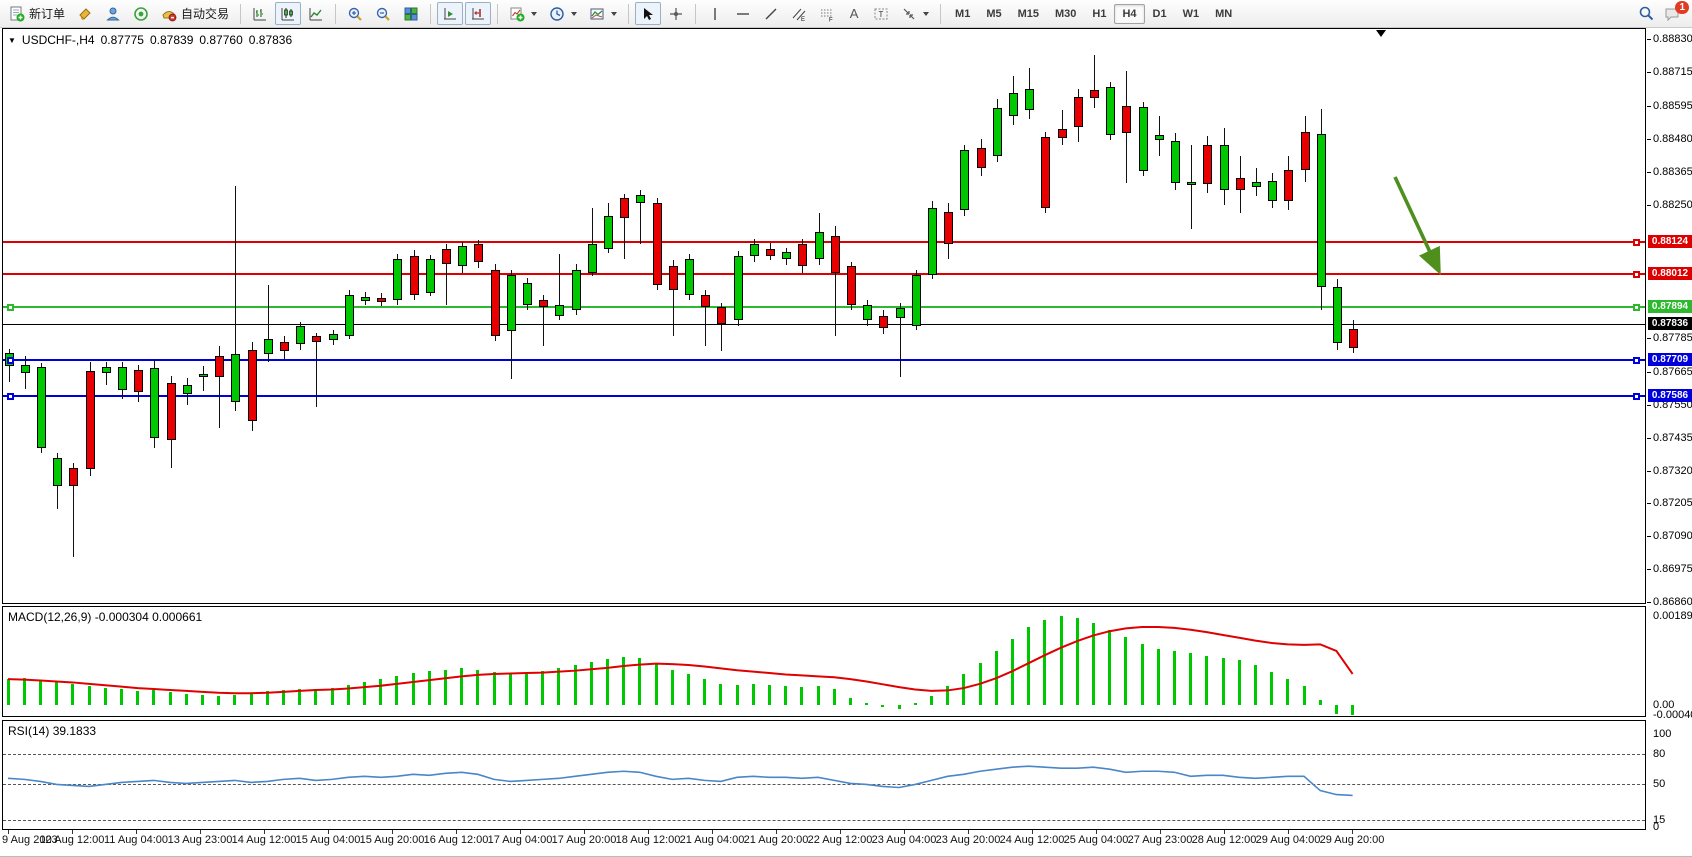 The width and height of the screenshot is (1692, 857). Describe the element at coordinates (1224, 840) in the screenshot. I see `time-axis-label: 28 Aug 12:00` at that location.